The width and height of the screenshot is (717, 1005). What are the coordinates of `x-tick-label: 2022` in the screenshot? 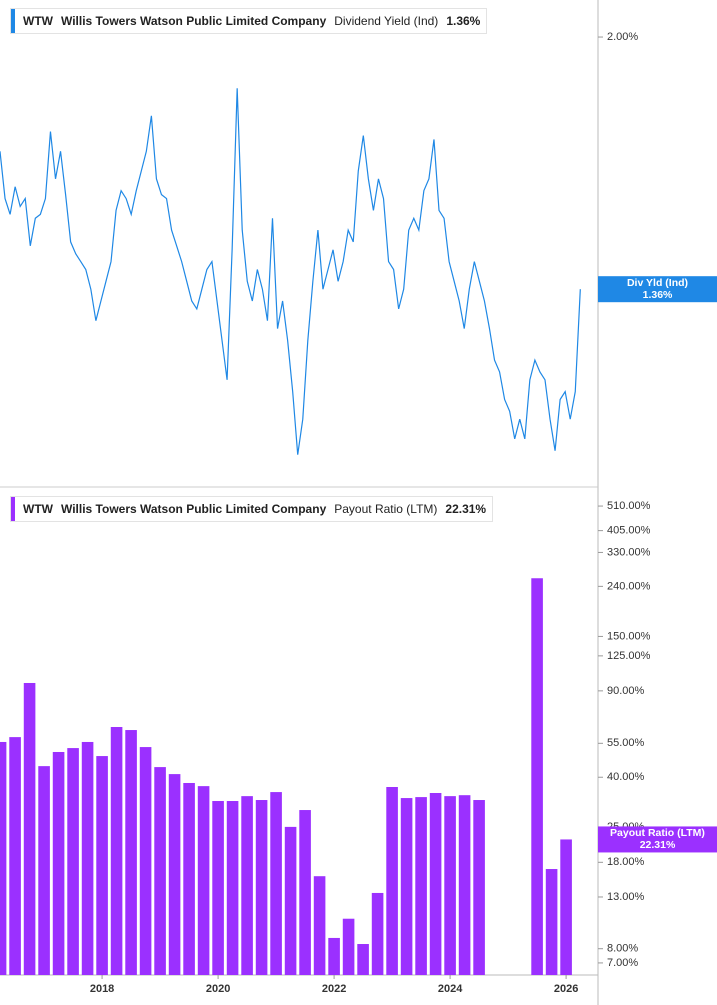 It's located at (334, 989).